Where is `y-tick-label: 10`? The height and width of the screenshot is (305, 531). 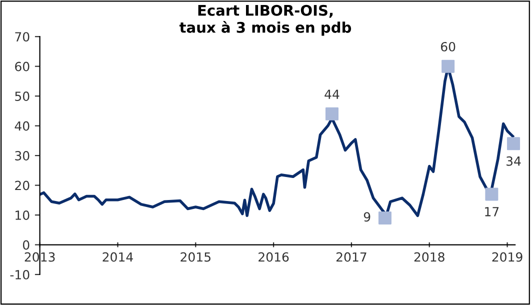 y-tick-label: 10 is located at coordinates (23, 215).